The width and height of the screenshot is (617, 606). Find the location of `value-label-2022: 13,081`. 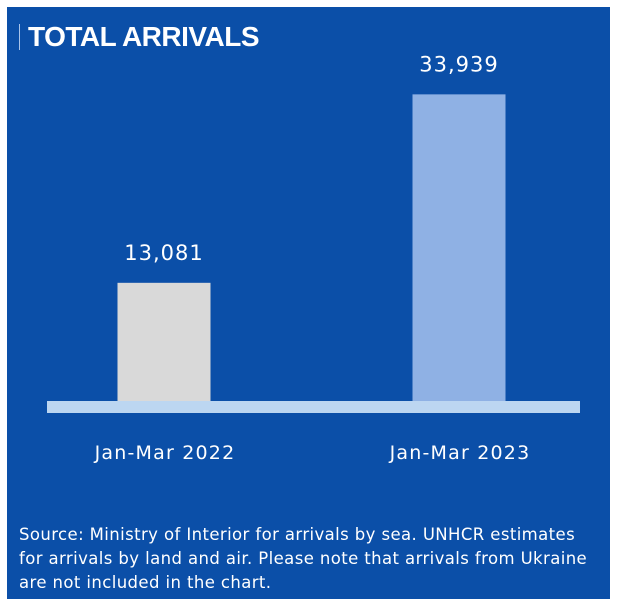

value-label-2022: 13,081 is located at coordinates (163, 253).